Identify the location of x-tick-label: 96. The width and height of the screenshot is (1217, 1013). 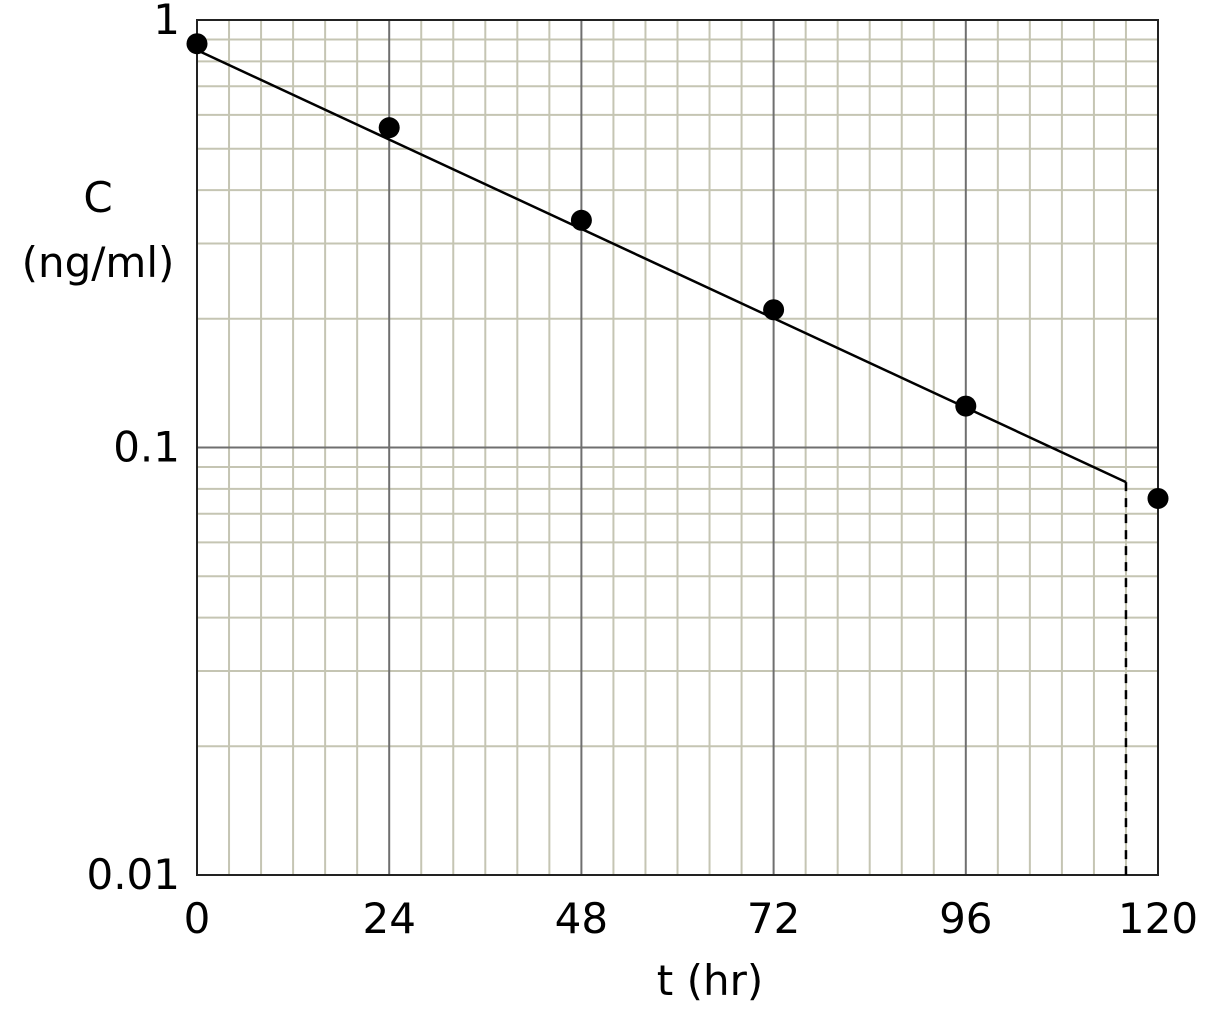
(965, 918).